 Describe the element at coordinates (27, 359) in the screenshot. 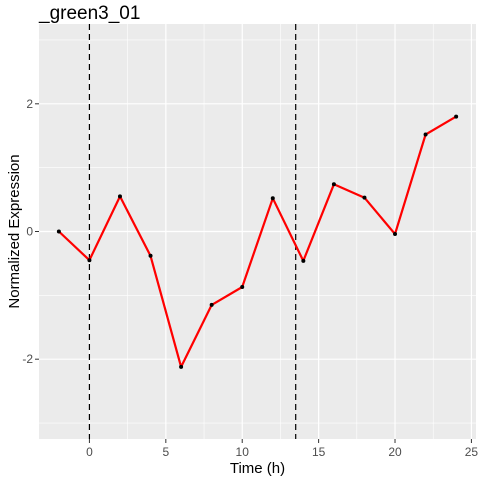

I see `y-tick-label: -2` at that location.